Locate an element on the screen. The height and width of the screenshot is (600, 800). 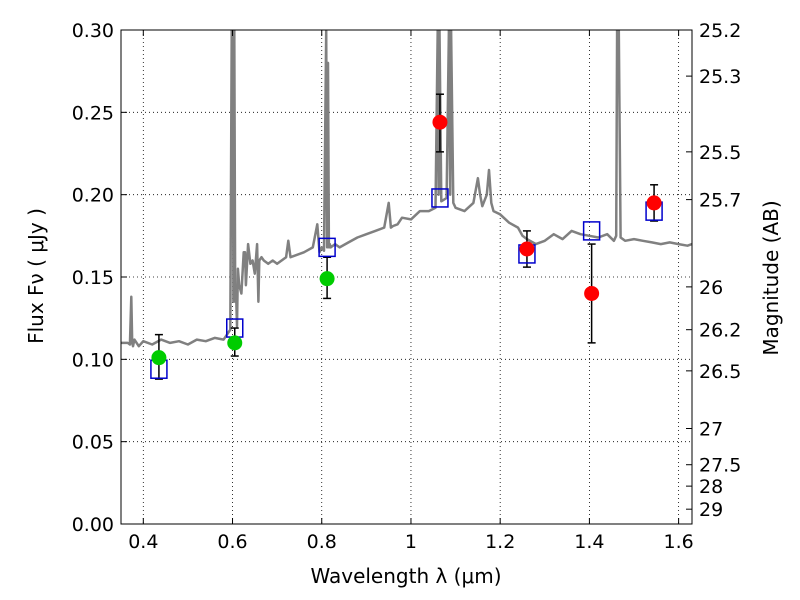
x-tick-label: 1.2 is located at coordinates (500, 542).